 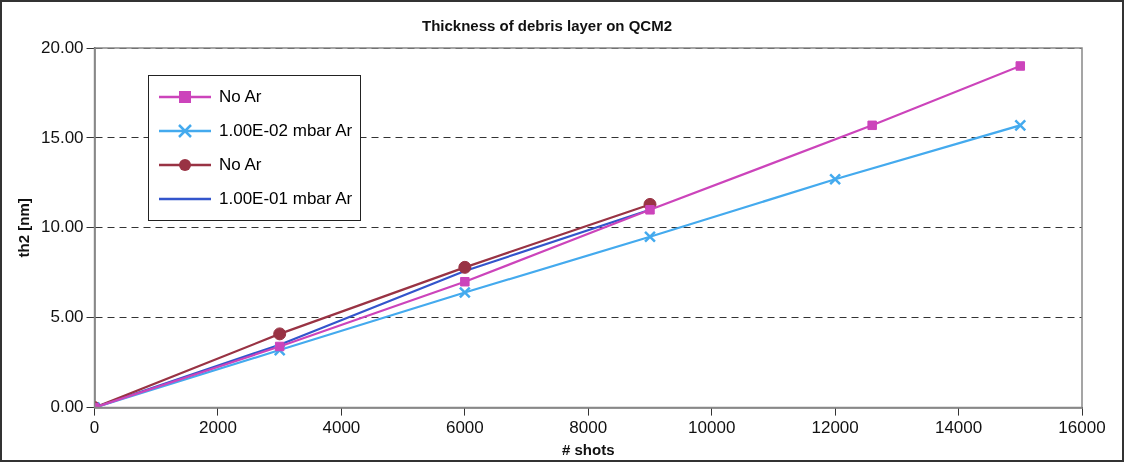 I want to click on x-tick-label: 6000, so click(x=464, y=428).